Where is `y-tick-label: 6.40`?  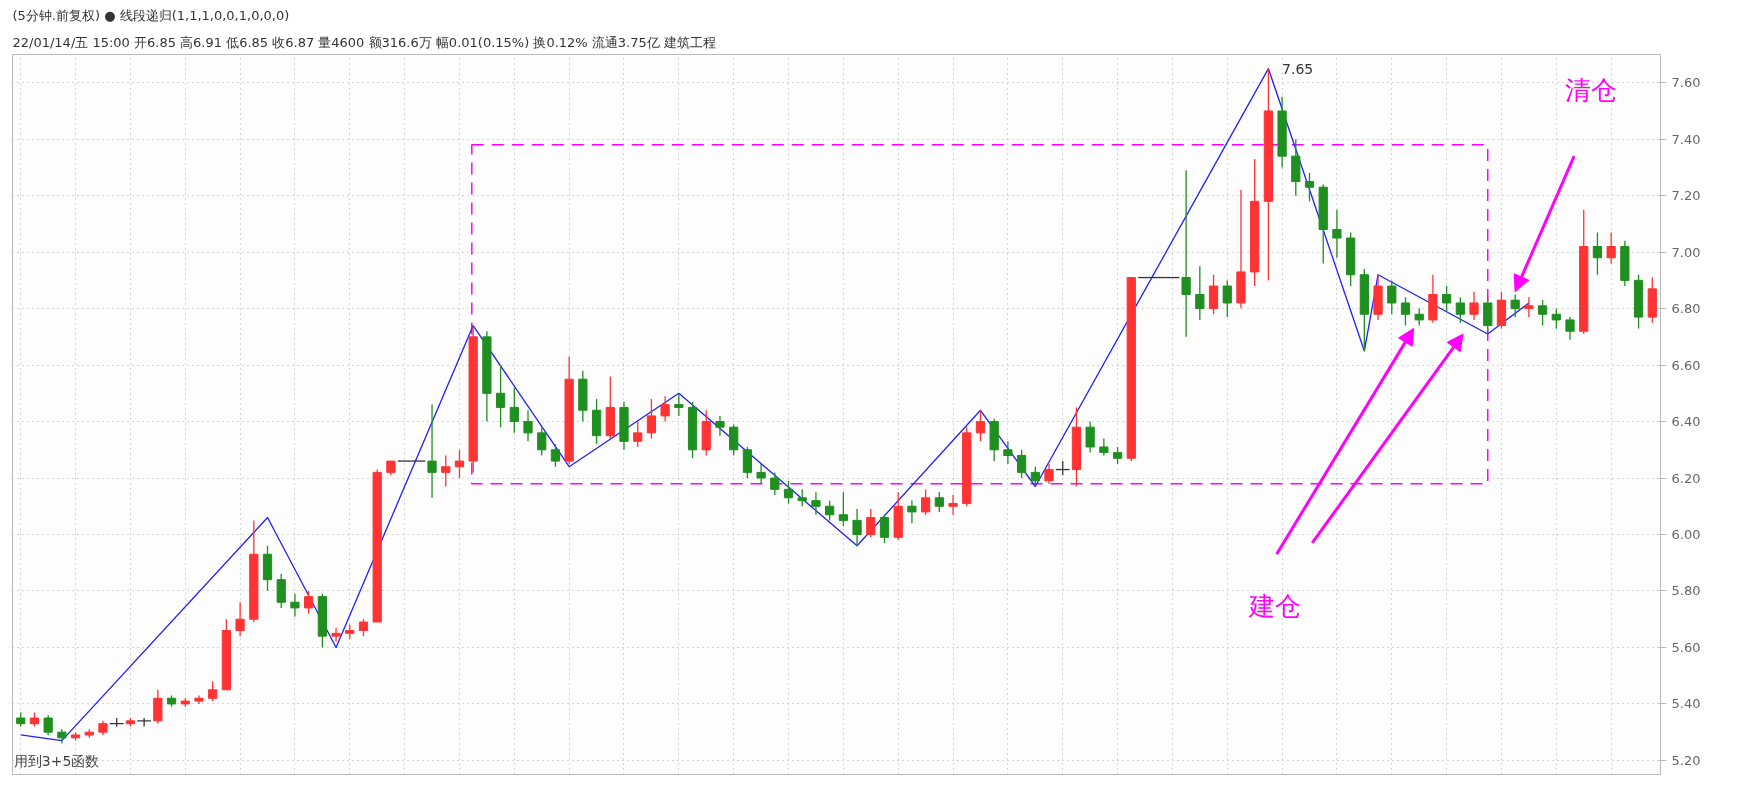
y-tick-label: 6.40 is located at coordinates (1686, 422).